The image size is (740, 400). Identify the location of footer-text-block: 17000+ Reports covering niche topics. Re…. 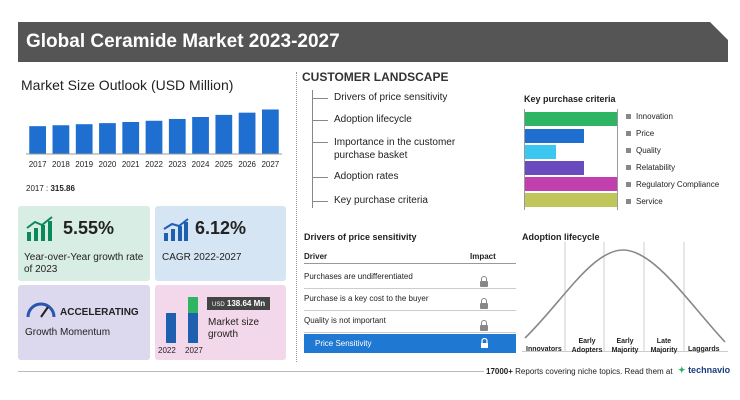
(579, 371).